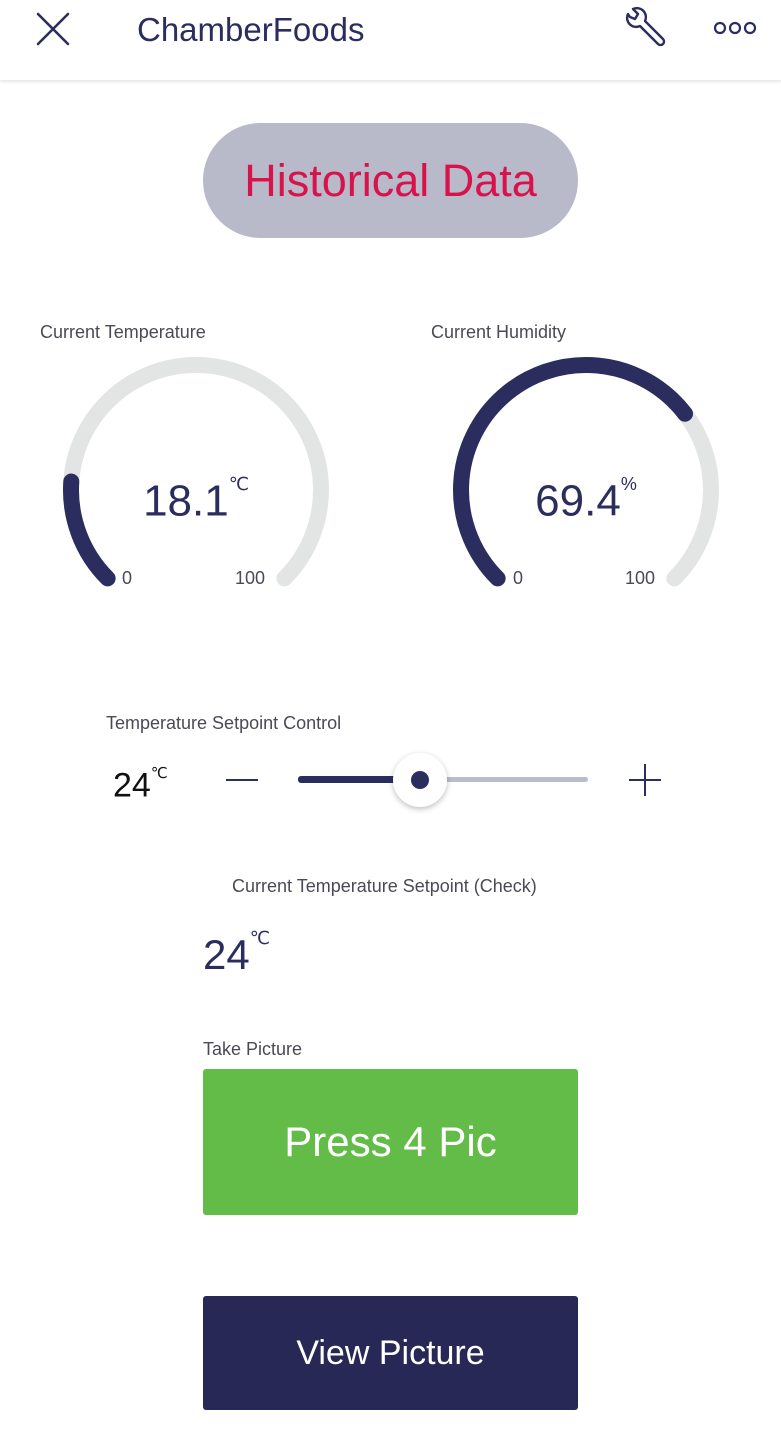  Describe the element at coordinates (384, 886) in the screenshot. I see `setpoint-check-label: Current Temperature Setpoint (Check)` at that location.